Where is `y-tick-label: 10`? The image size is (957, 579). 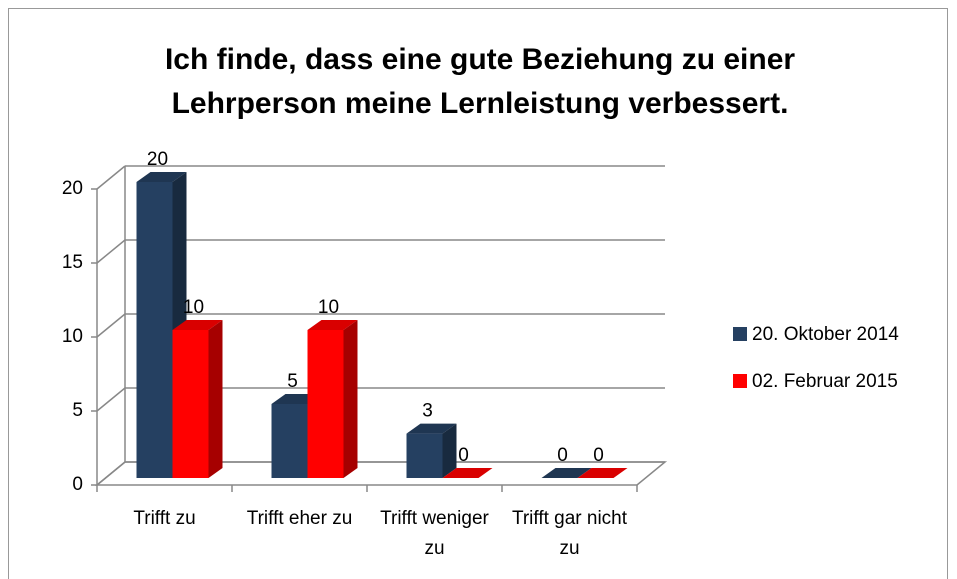 y-tick-label: 10 is located at coordinates (72, 336).